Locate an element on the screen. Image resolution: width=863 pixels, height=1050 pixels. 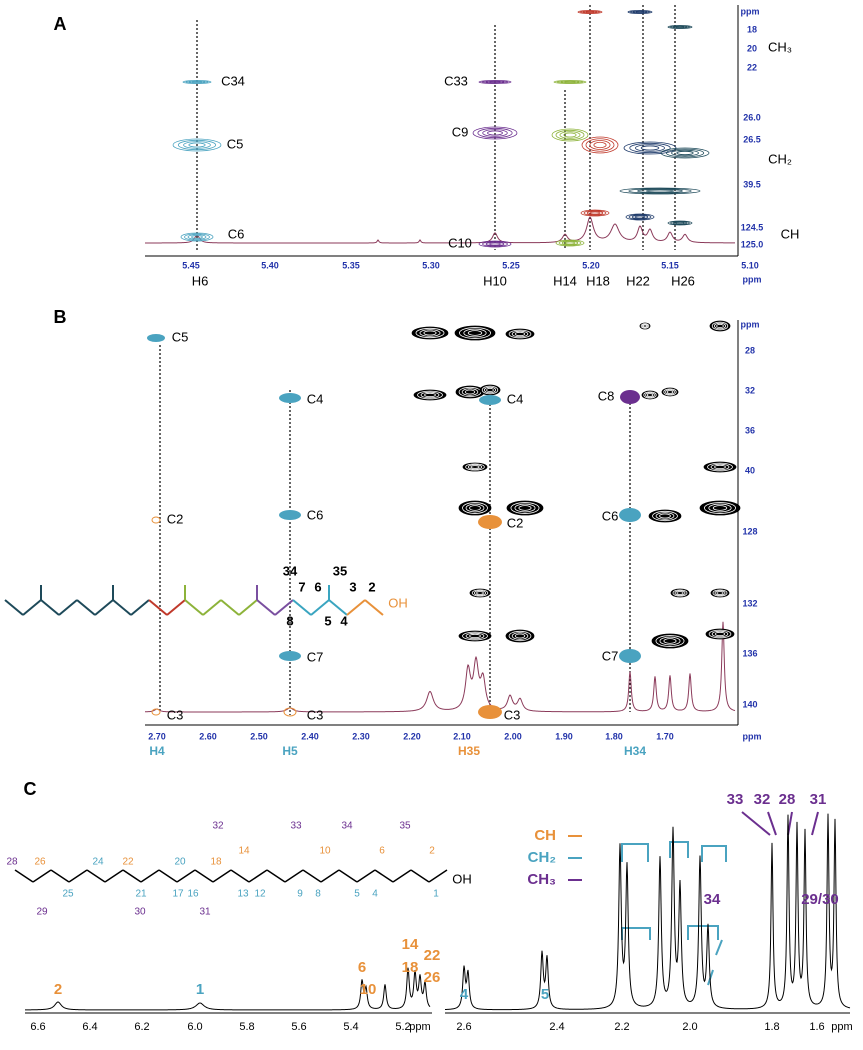
label: 1.90 is located at coordinates (564, 736).